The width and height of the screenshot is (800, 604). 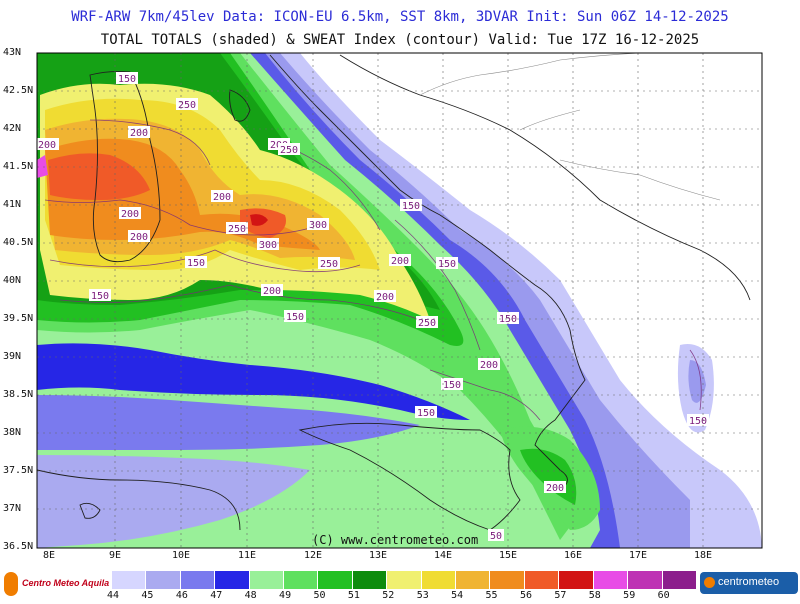 I want to click on lat-label: 41.5N, so click(x=18, y=166).